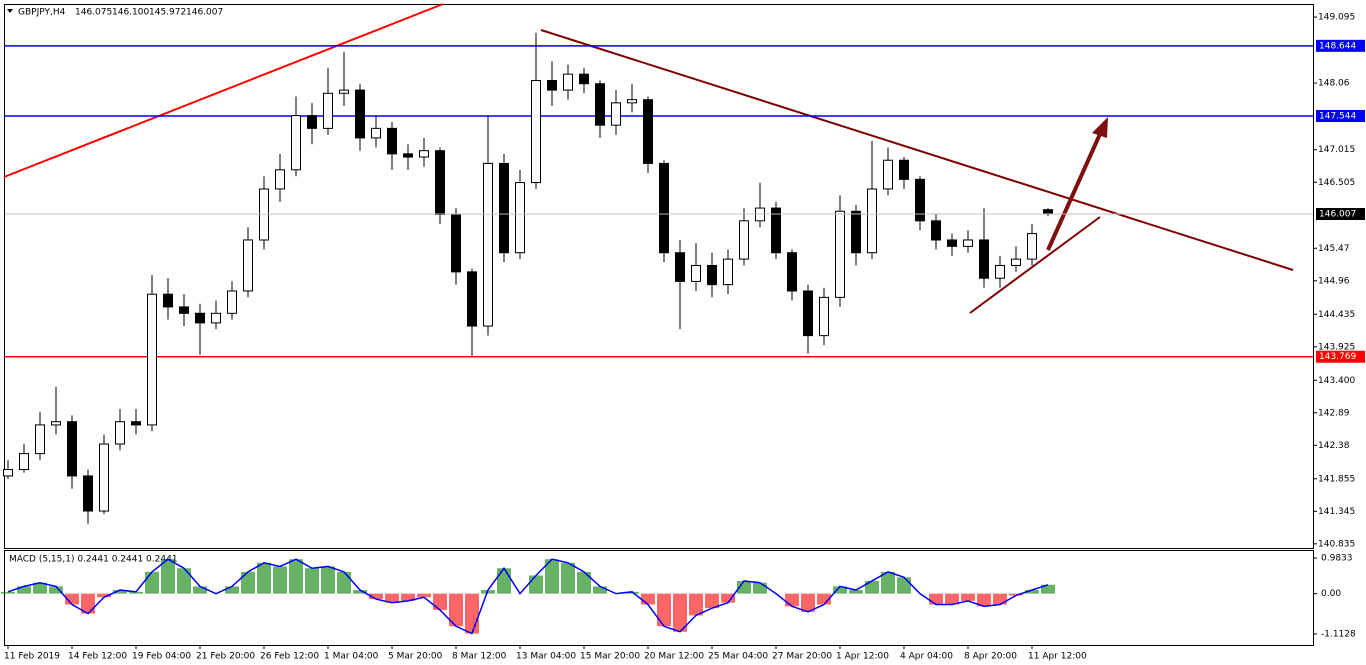  Describe the element at coordinates (1336, 315) in the screenshot. I see `y-tick-label: 144.435` at that location.